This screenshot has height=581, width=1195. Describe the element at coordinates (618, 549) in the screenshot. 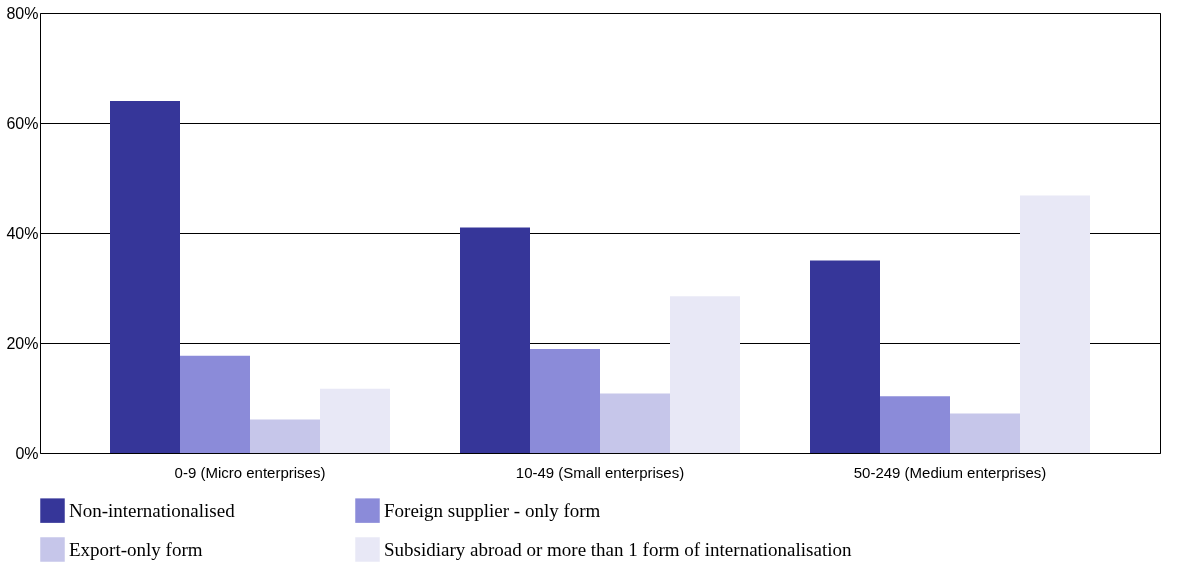

I see `legend-label: Subsidiary abroad or more than 1 form of internationalisation` at that location.